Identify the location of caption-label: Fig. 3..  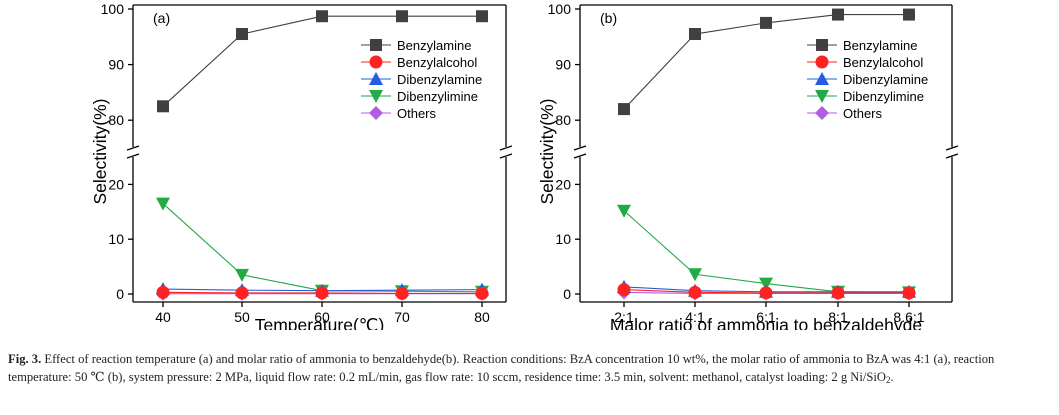
(25, 359).